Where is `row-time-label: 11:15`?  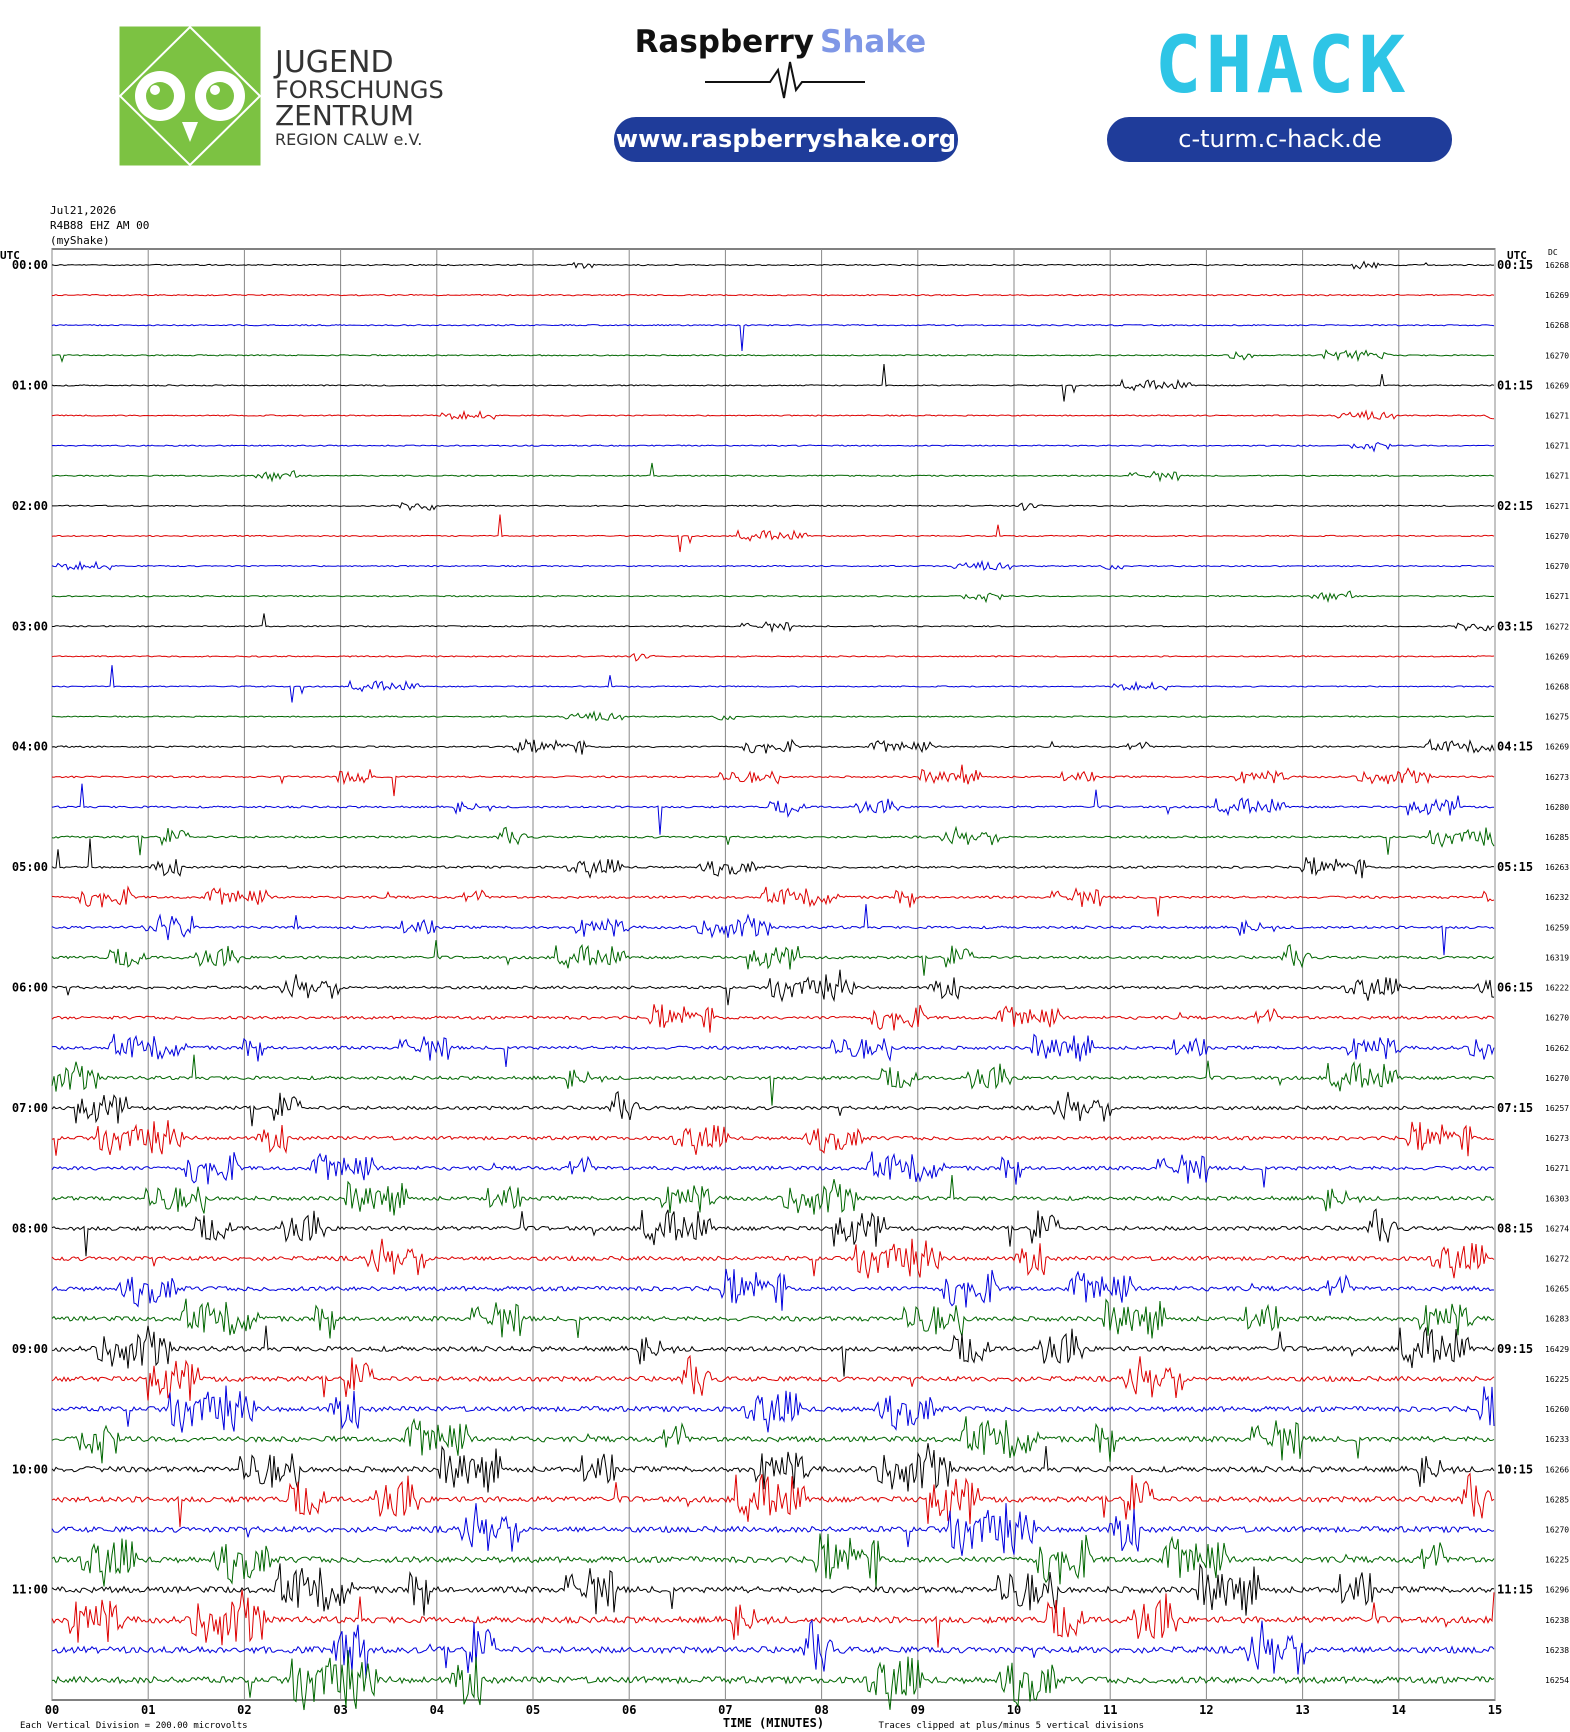 row-time-label: 11:15 is located at coordinates (1515, 1590).